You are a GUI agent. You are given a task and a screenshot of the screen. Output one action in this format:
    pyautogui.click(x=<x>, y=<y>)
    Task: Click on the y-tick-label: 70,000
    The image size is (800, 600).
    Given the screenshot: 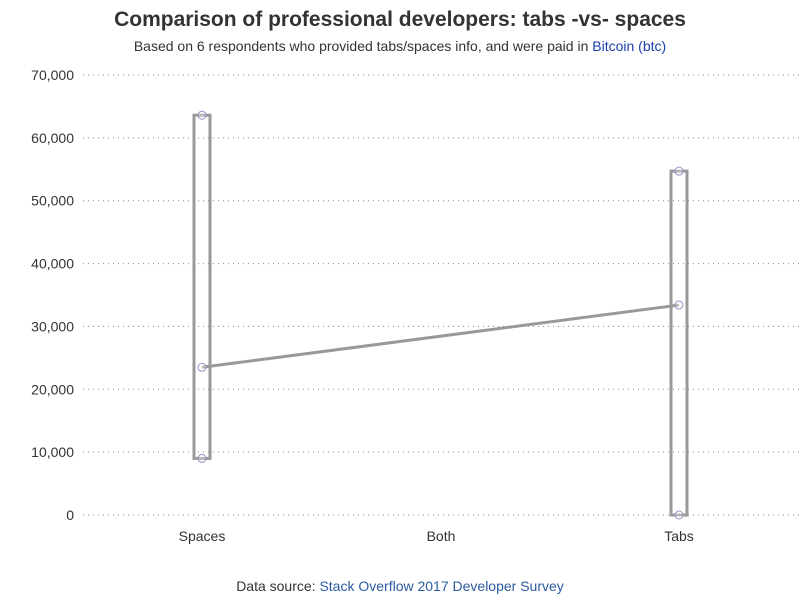 What is the action you would take?
    pyautogui.click(x=52, y=75)
    